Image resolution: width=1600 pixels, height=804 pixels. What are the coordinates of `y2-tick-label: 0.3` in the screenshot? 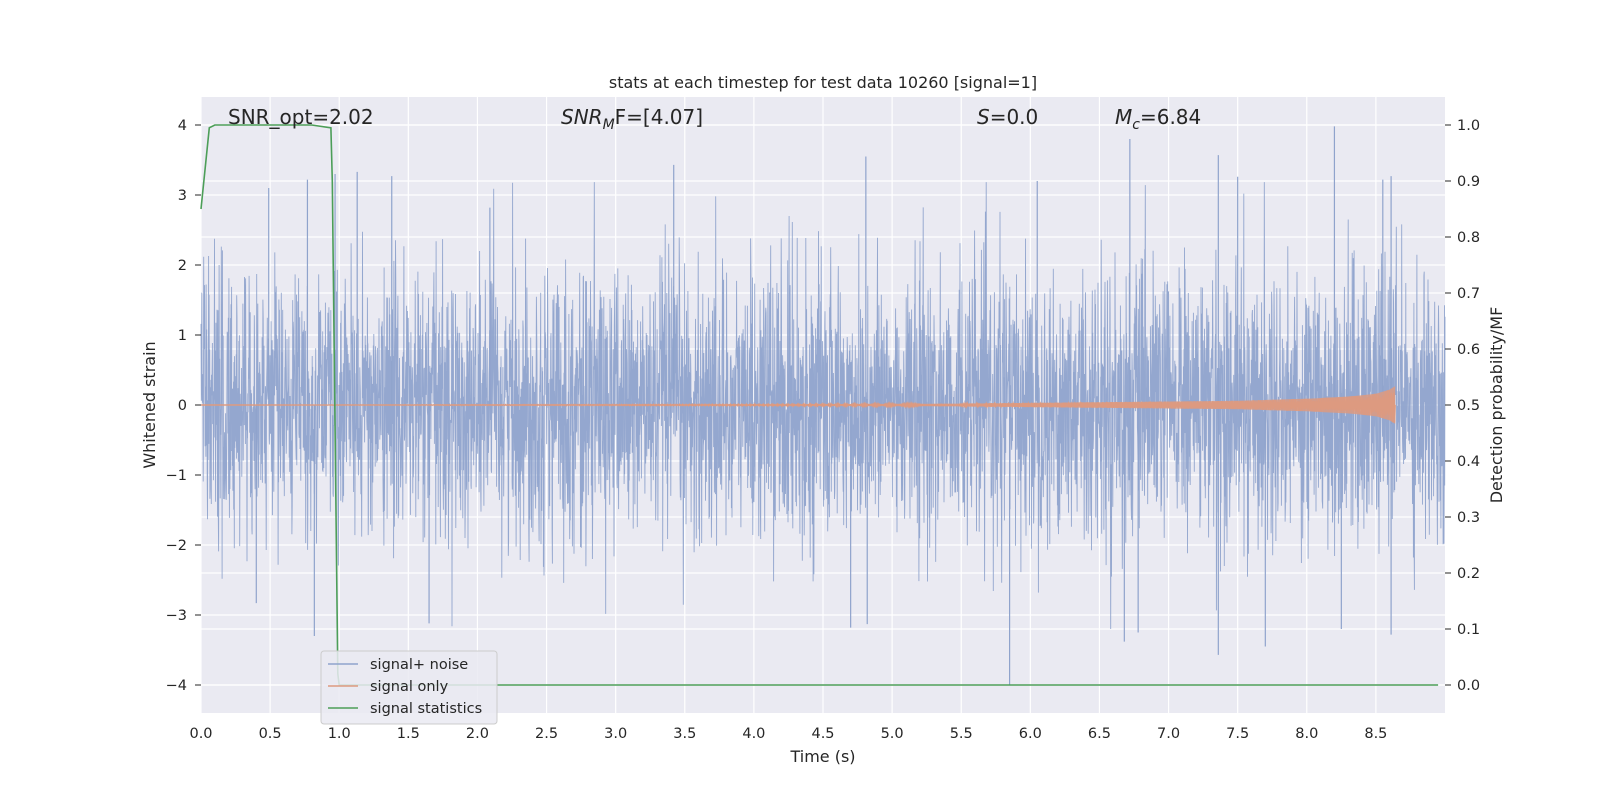 It's located at (1468, 518).